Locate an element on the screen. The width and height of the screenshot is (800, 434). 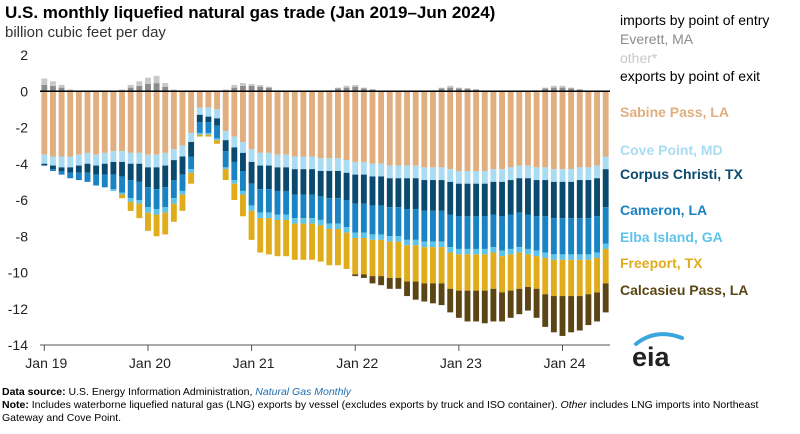
y-tick-label: -12 is located at coordinates (18, 309).